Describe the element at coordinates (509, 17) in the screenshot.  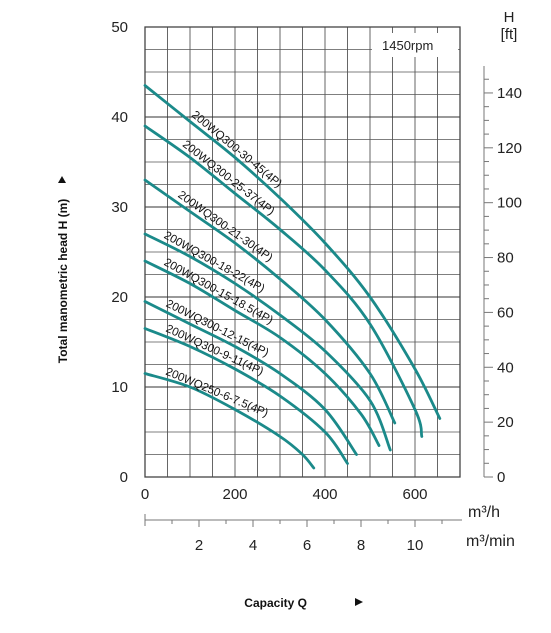
I see `right-axis-title: H` at that location.